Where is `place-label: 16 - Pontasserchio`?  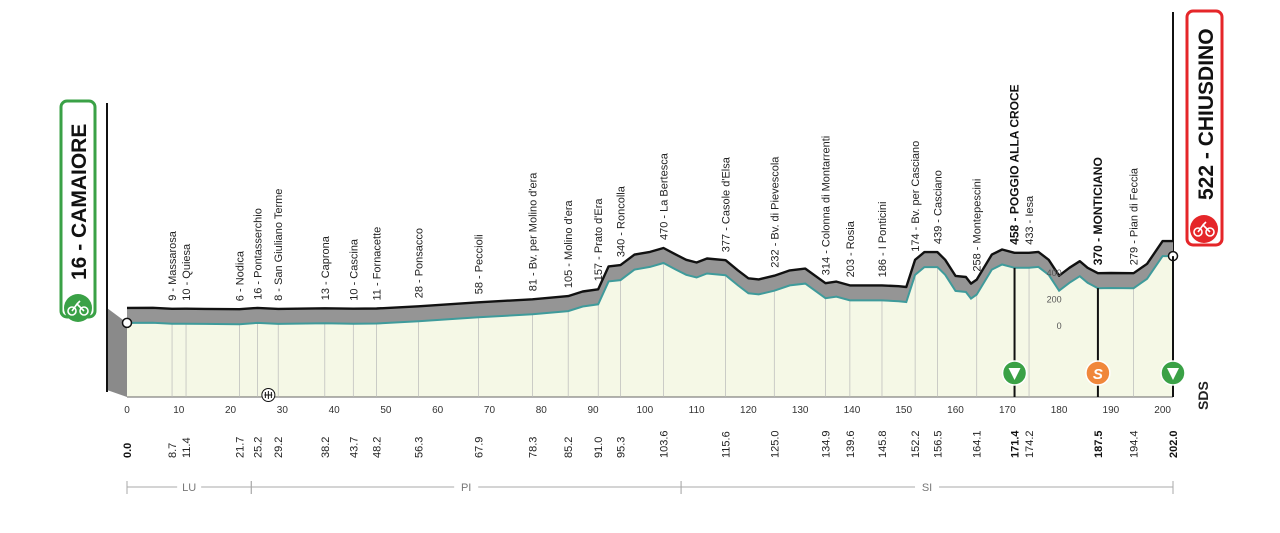 place-label: 16 - Pontasserchio is located at coordinates (259, 254).